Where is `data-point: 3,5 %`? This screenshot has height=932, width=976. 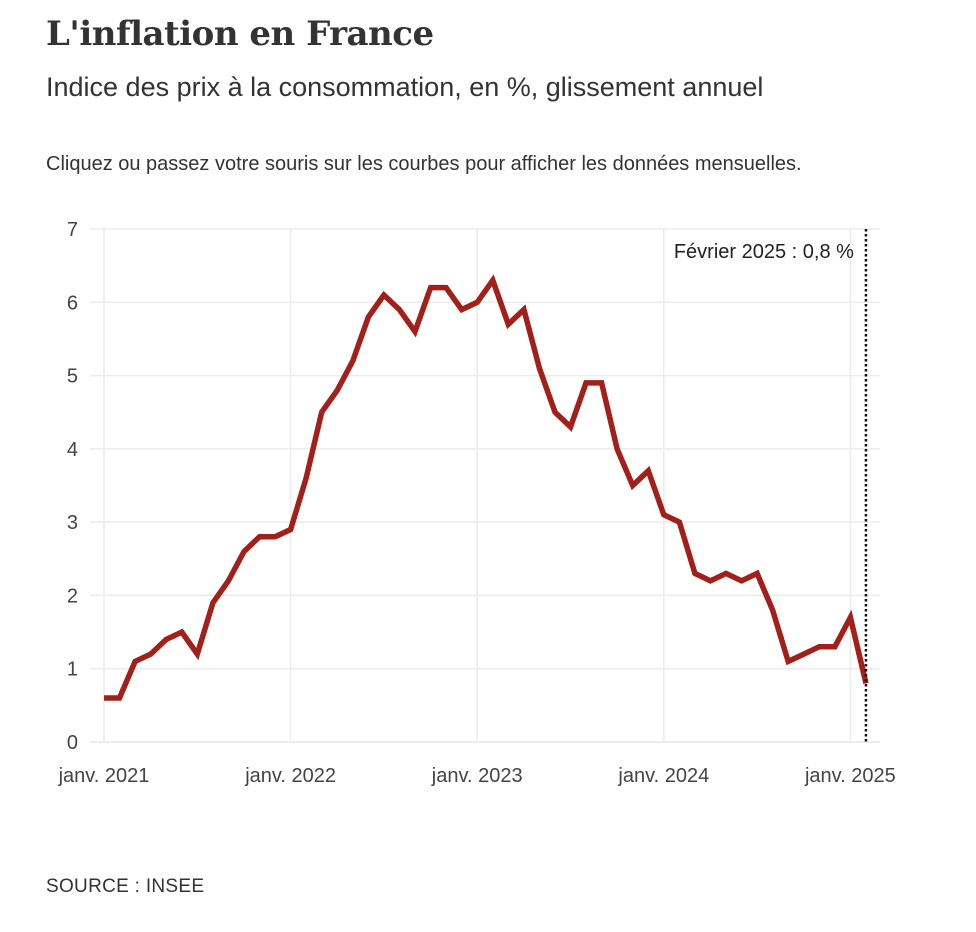 data-point: 3,5 % is located at coordinates (633, 486).